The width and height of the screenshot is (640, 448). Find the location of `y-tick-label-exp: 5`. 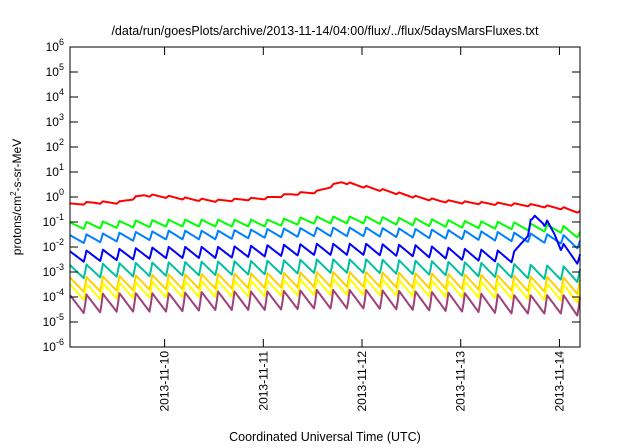

y-tick-label-exp: 5 is located at coordinates (61, 67).